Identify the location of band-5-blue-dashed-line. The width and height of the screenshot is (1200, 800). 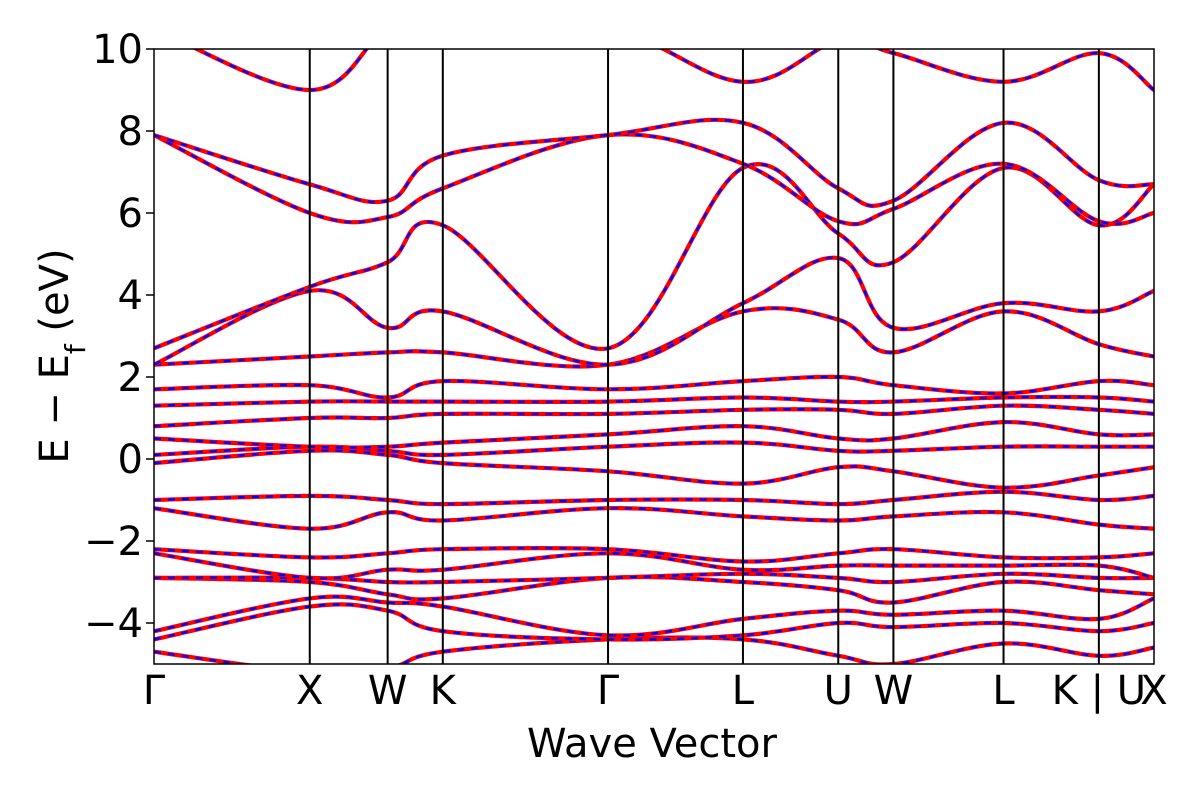
(654, 566).